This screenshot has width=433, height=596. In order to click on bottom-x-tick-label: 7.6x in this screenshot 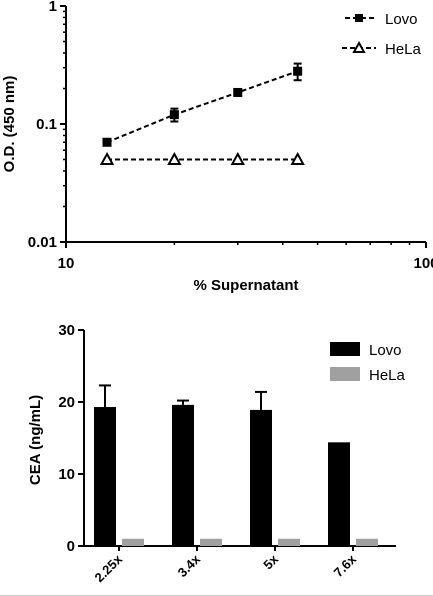, I will do `click(345, 565)`.